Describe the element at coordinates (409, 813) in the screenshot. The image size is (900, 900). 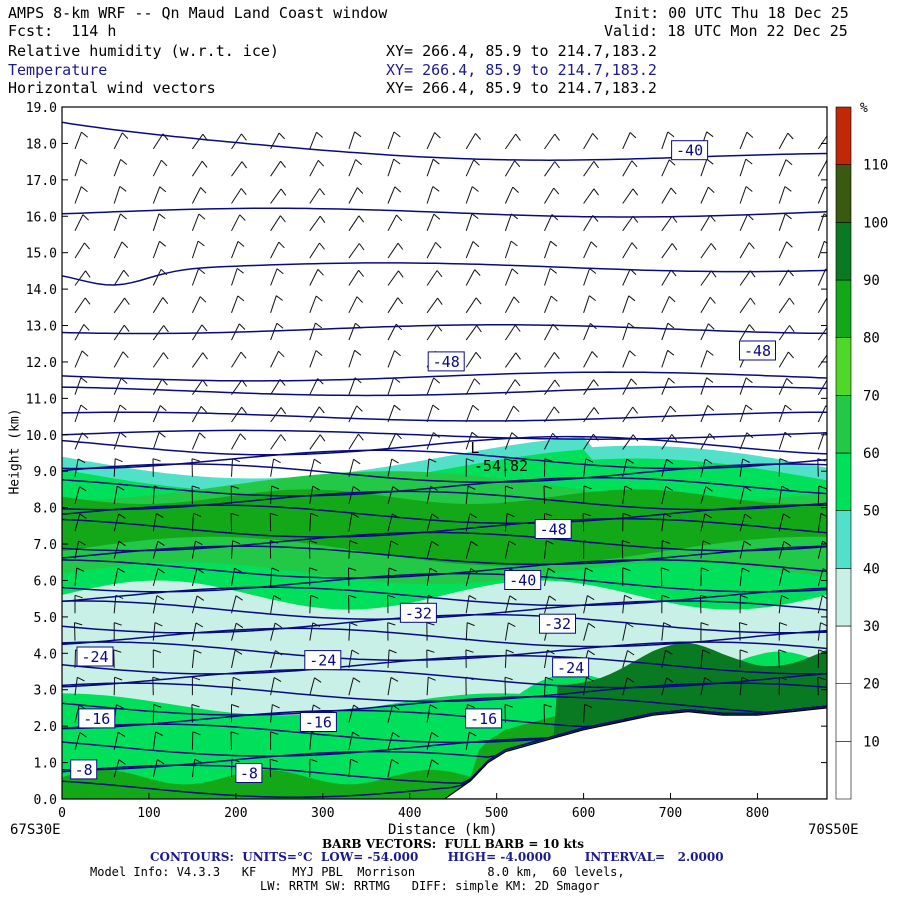
I see `x-tick-label: 400` at that location.